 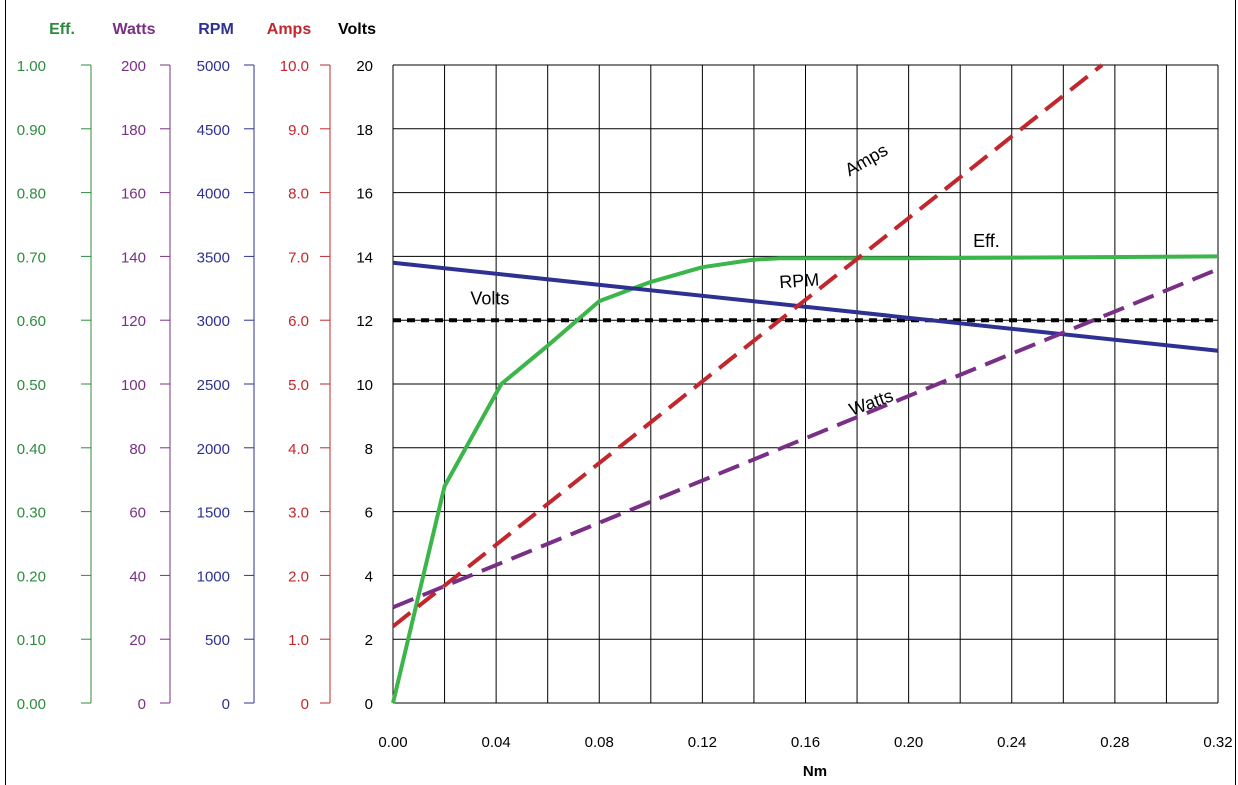 What do you see at coordinates (213, 576) in the screenshot?
I see `axis-tick-label: 1000` at bounding box center [213, 576].